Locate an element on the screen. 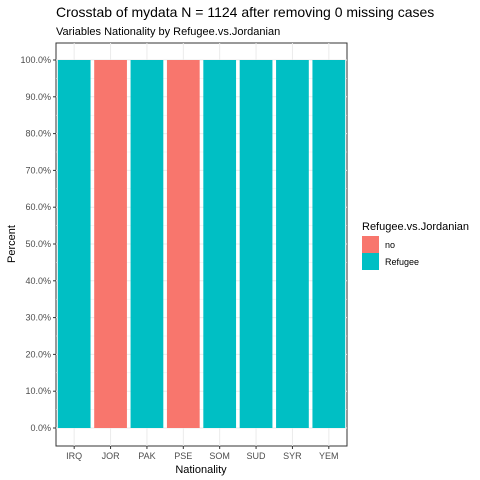 Image resolution: width=480 pixels, height=480 pixels. x-tick-label: PSE is located at coordinates (183, 456).